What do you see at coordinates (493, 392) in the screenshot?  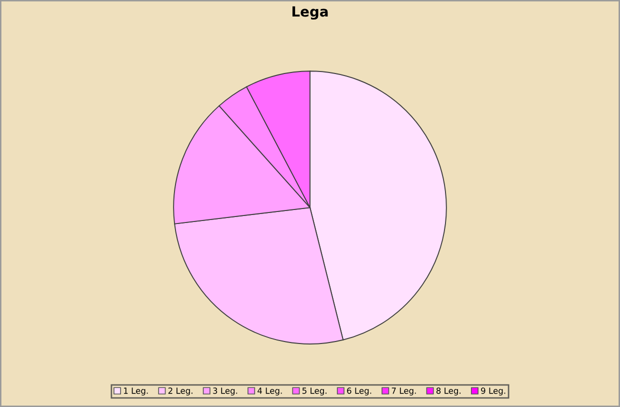 I see `legend-label: 9 Leg.` at bounding box center [493, 392].